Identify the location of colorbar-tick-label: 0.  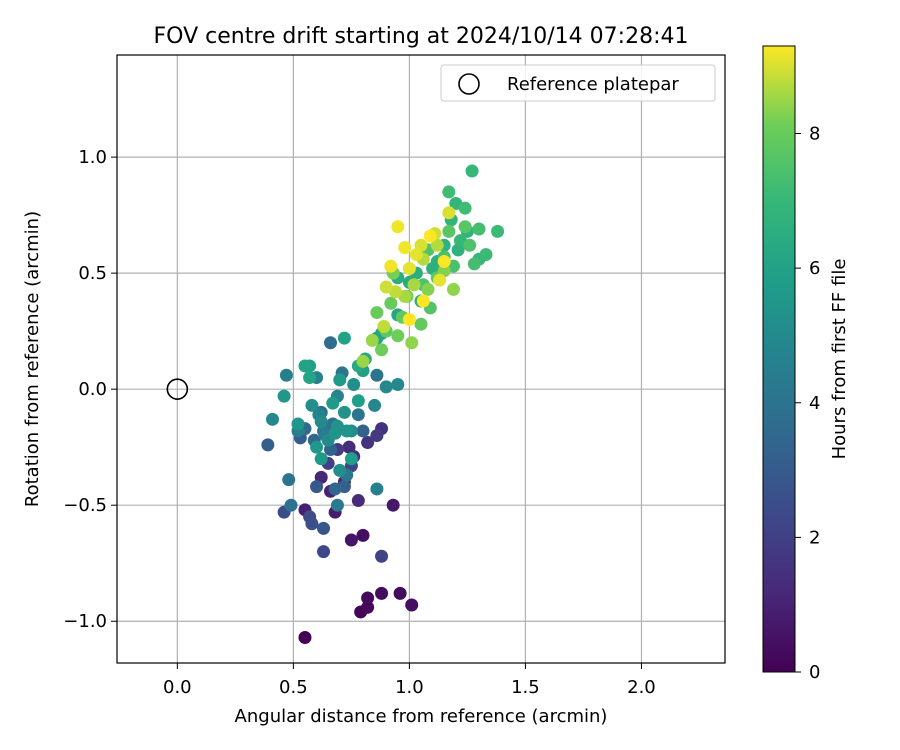
(814, 672).